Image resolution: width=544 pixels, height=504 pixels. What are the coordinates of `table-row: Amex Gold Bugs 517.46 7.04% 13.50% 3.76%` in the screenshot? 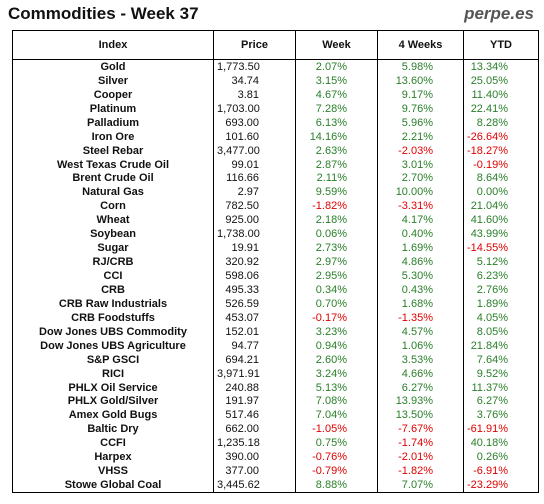 It's located at (275, 415).